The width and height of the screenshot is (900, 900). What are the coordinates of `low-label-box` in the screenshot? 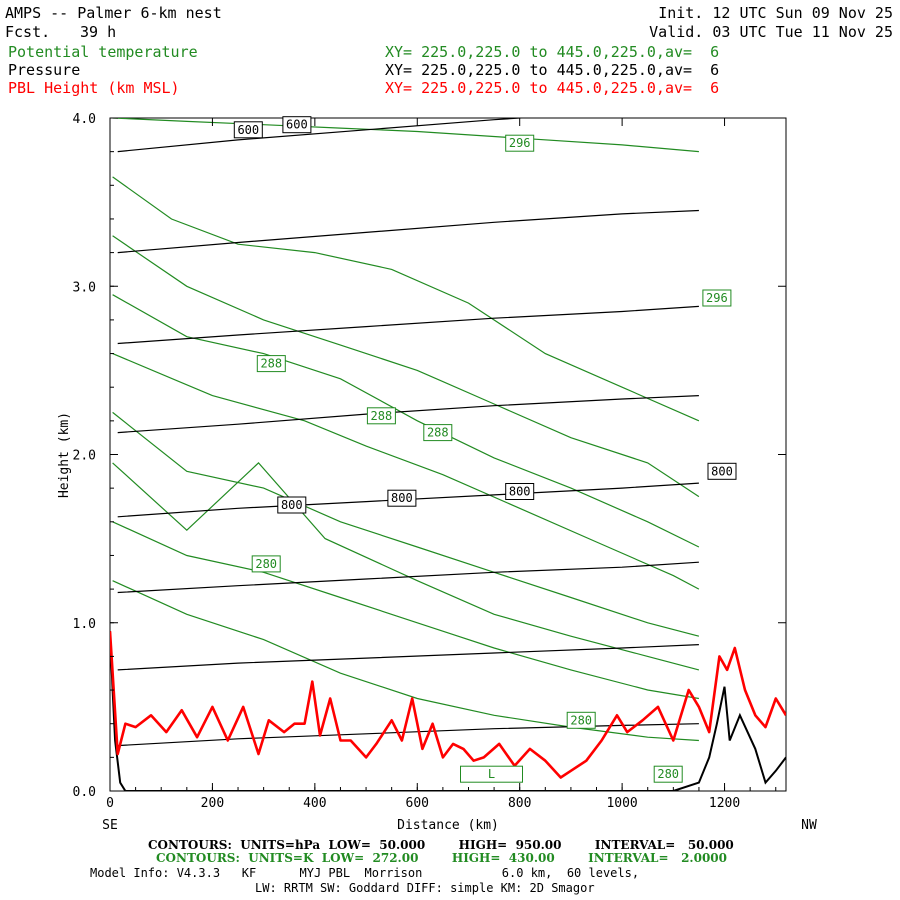 It's located at (491, 774).